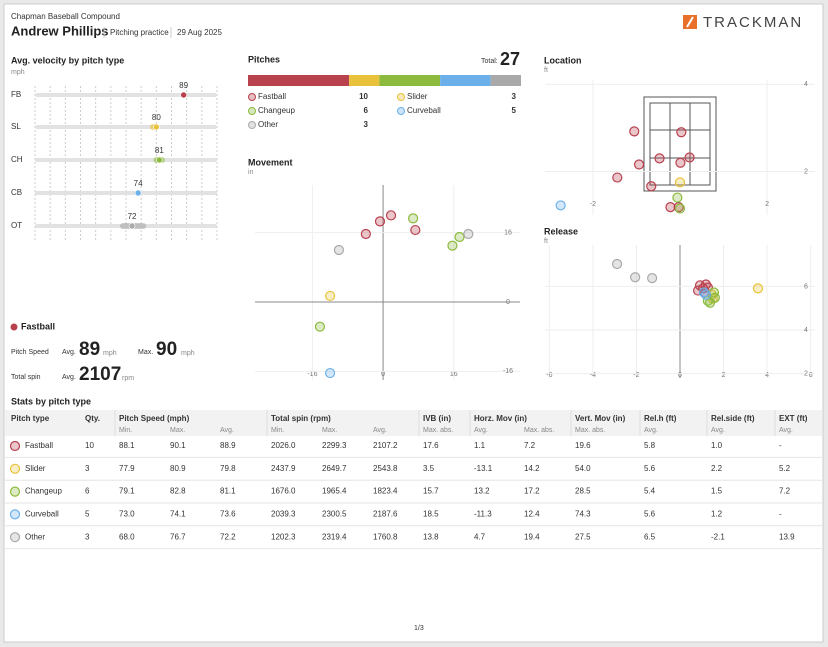 This screenshot has height=647, width=828. Describe the element at coordinates (127, 536) in the screenshot. I see `cell: 68.0` at that location.